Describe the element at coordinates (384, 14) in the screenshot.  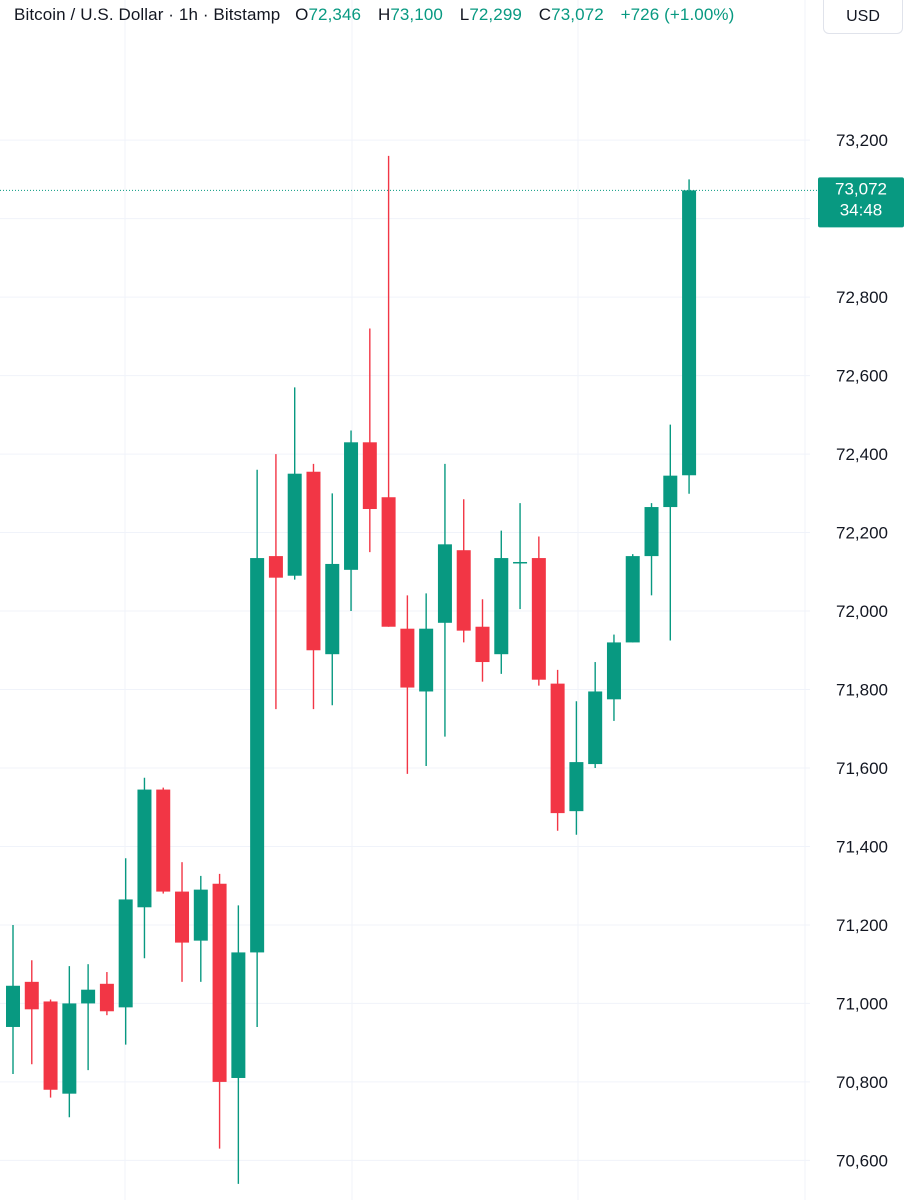
I see `high-label: H` at that location.